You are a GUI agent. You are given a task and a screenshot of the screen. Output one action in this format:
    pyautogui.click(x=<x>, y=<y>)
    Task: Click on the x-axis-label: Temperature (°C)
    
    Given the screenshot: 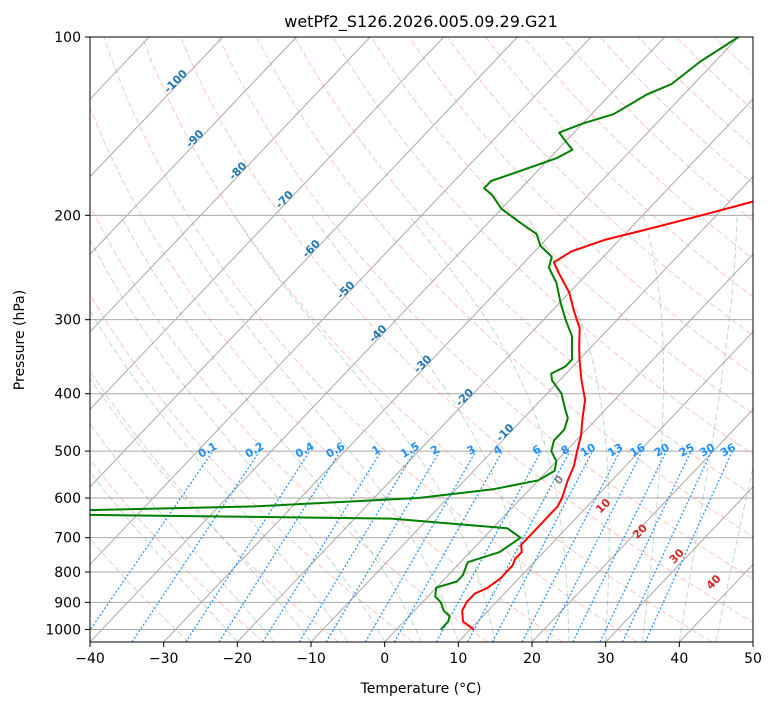 What is the action you would take?
    pyautogui.click(x=421, y=689)
    